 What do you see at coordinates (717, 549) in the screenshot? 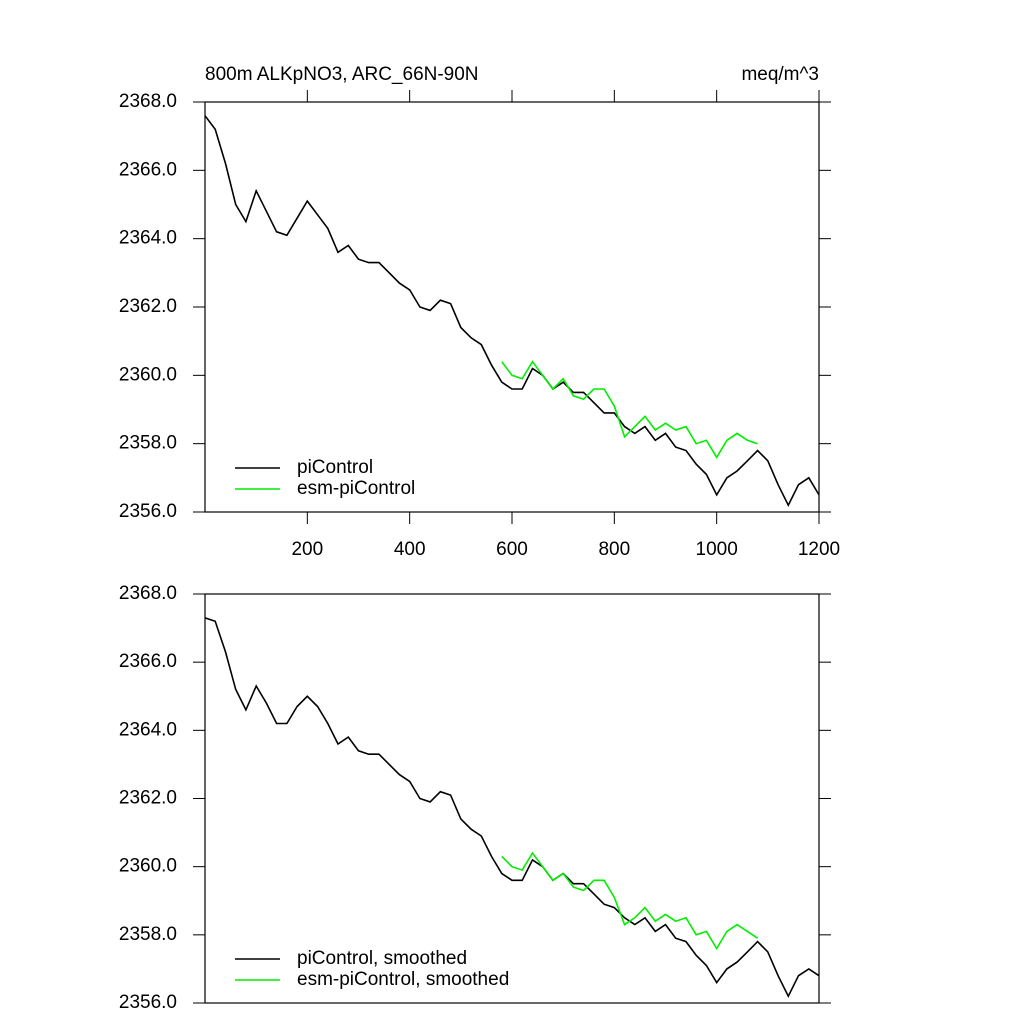
I see `x-tick-label: 1000` at bounding box center [717, 549].